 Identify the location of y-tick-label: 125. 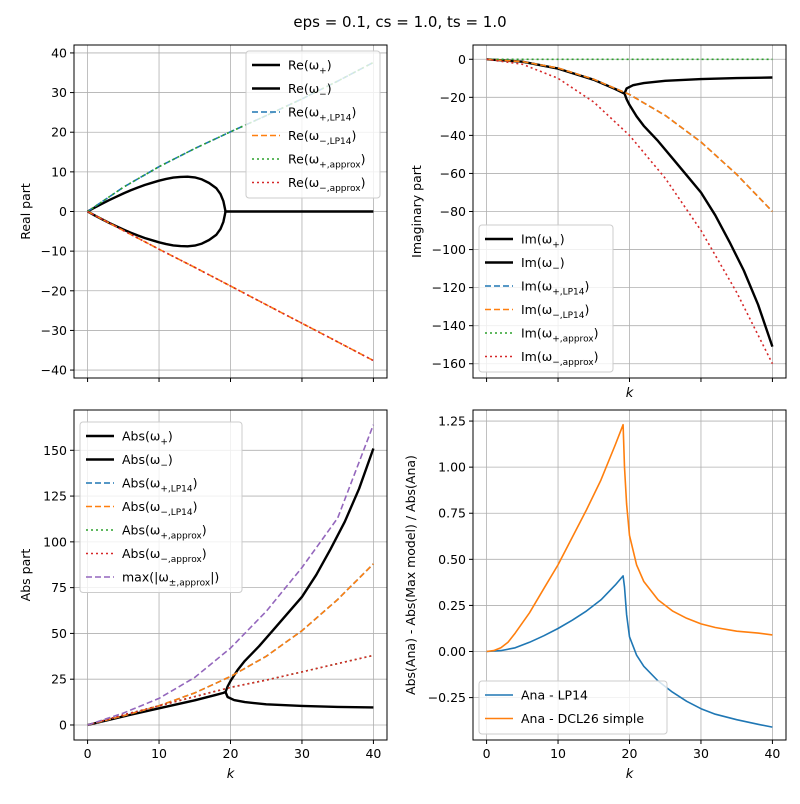
(55, 496).